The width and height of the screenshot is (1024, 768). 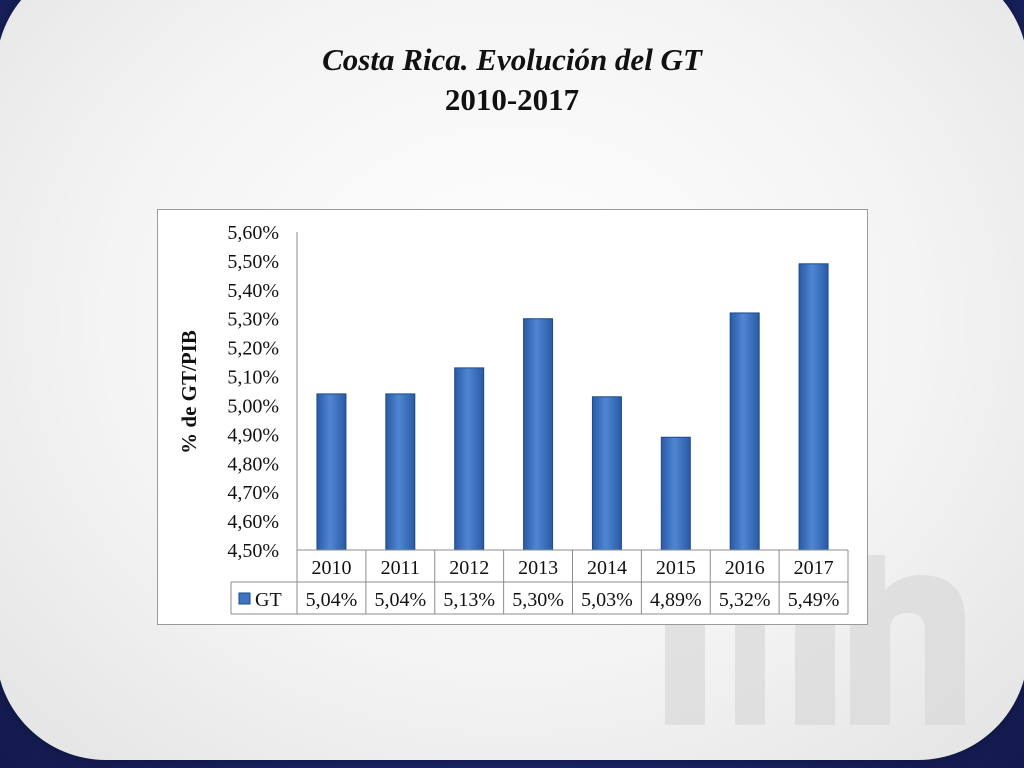 What do you see at coordinates (512, 80) in the screenshot?
I see `slide-title: Costa Rica. Evolución del GT 2010-2017` at bounding box center [512, 80].